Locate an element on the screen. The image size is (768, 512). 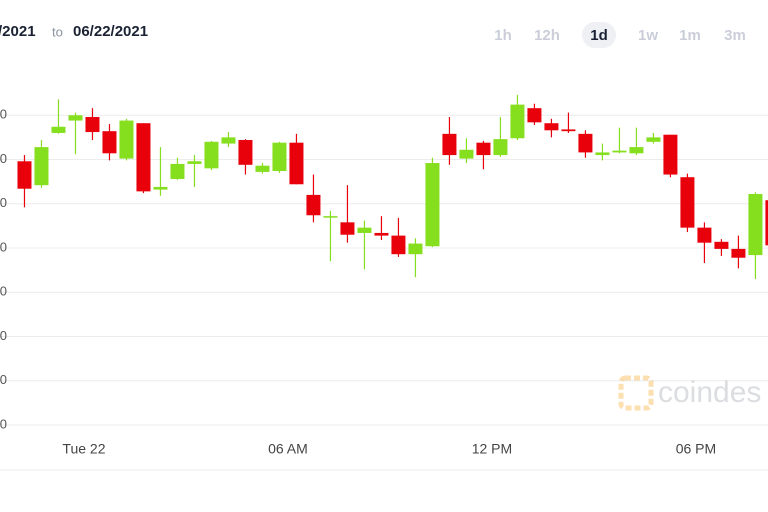
date-separator: to is located at coordinates (57, 31).